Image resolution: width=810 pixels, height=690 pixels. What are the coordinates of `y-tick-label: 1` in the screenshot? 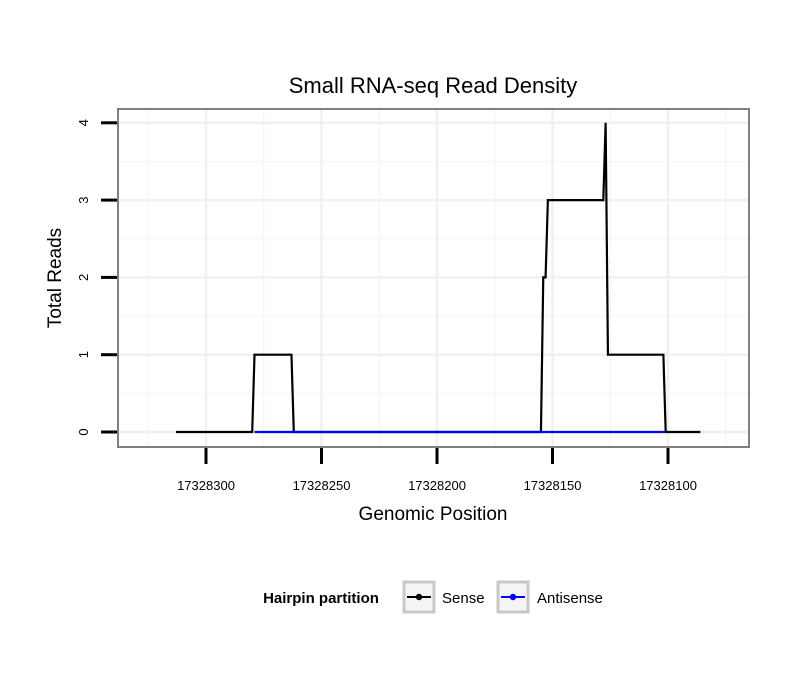 It's located at (83, 354).